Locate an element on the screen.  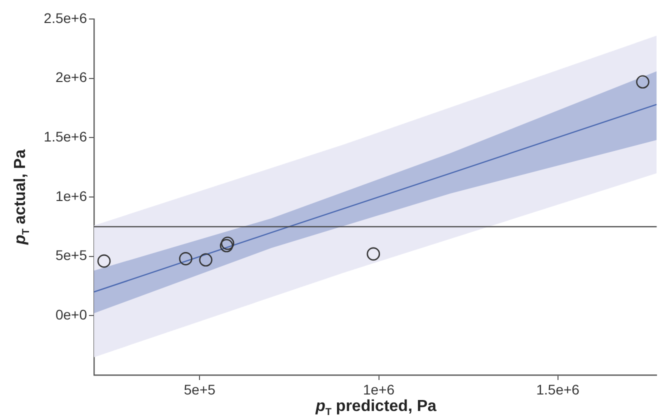
x-tick-label: 1e+6 is located at coordinates (378, 389).